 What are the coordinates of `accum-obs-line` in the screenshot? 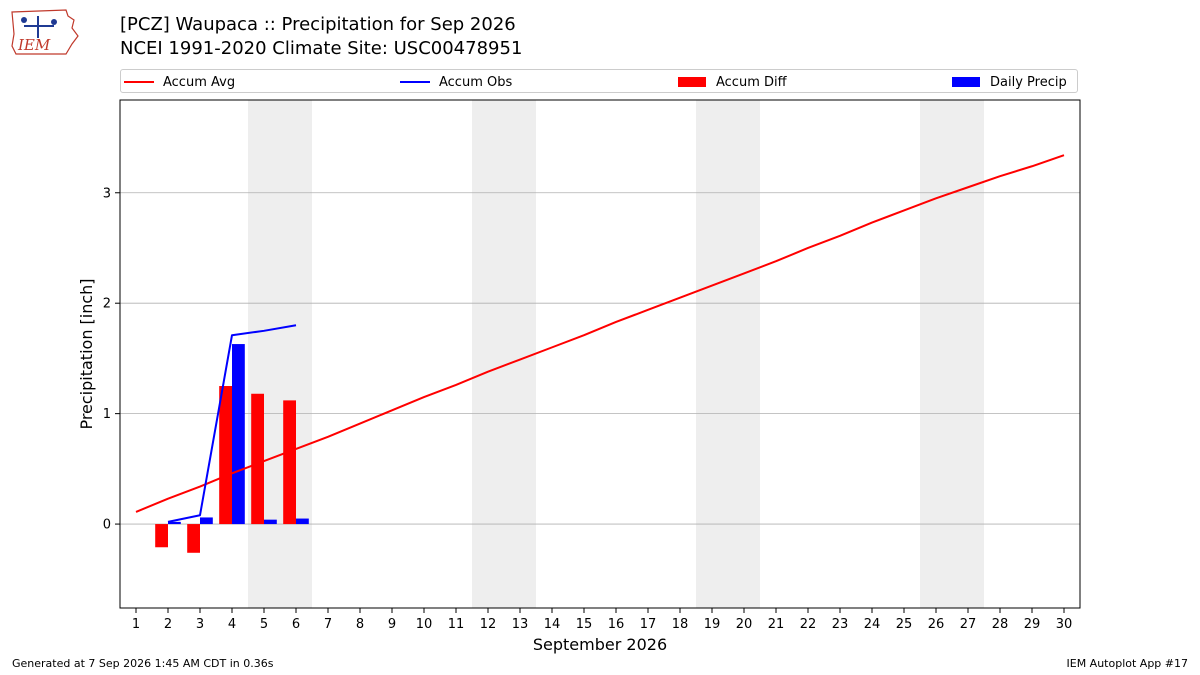 It's located at (232, 423).